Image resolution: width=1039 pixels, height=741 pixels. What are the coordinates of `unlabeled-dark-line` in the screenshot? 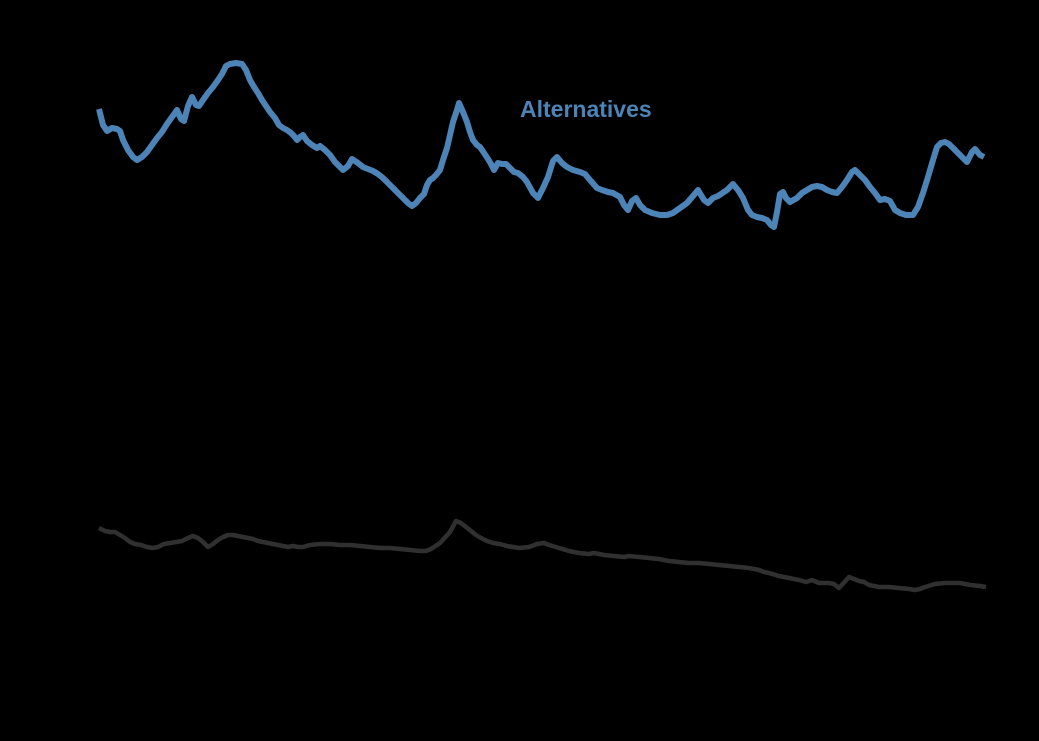 It's located at (542, 555).